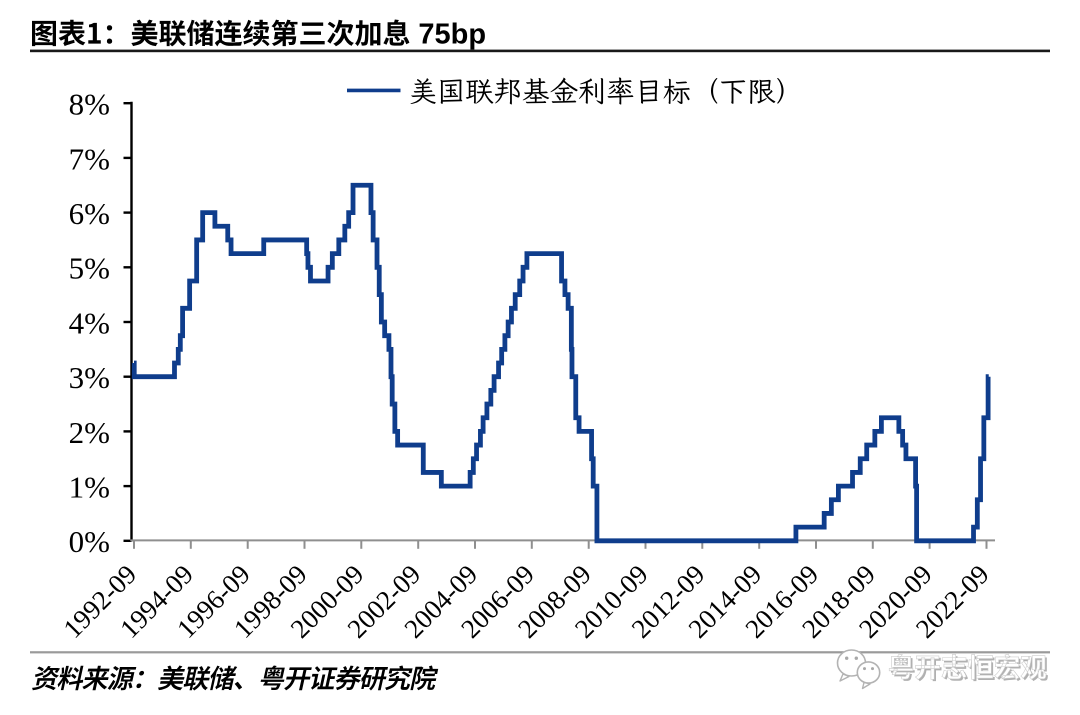 The height and width of the screenshot is (715, 1080). What do you see at coordinates (89, 158) in the screenshot?
I see `svg-text: 7%` at bounding box center [89, 158].